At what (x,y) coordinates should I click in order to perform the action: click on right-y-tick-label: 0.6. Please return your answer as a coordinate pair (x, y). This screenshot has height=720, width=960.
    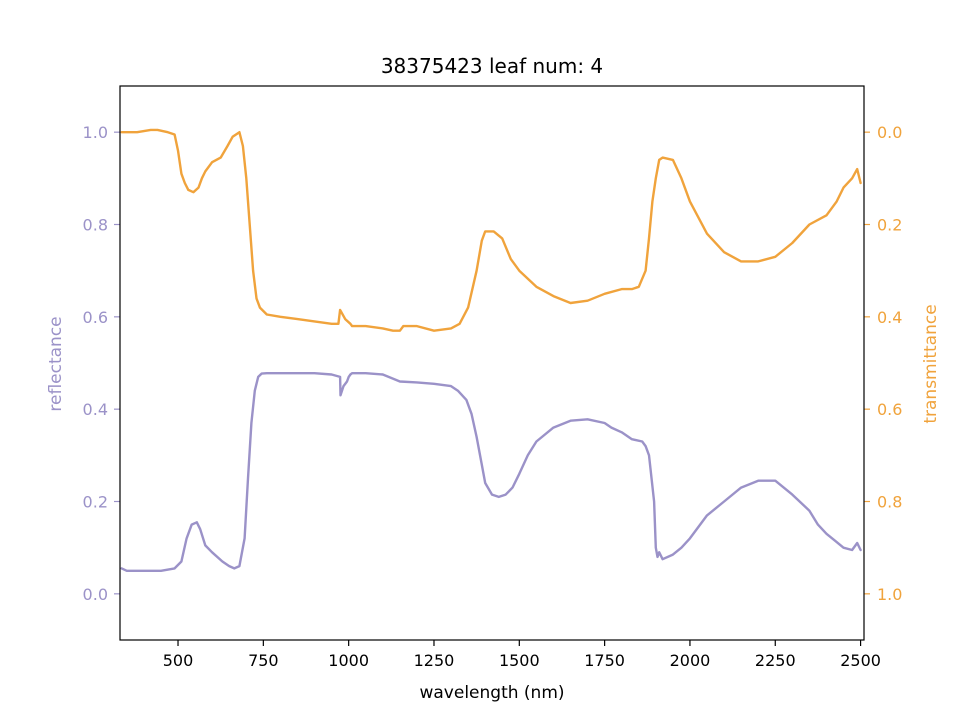
    Looking at the image, I should click on (889, 409).